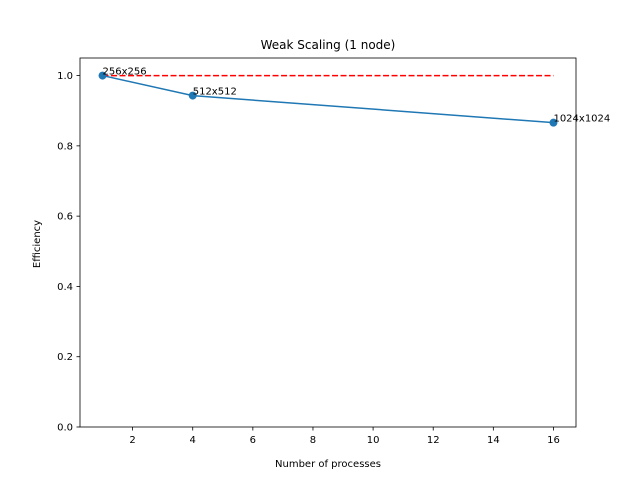 The image size is (640, 480). Describe the element at coordinates (215, 92) in the screenshot. I see `point-label: 512x512` at that location.